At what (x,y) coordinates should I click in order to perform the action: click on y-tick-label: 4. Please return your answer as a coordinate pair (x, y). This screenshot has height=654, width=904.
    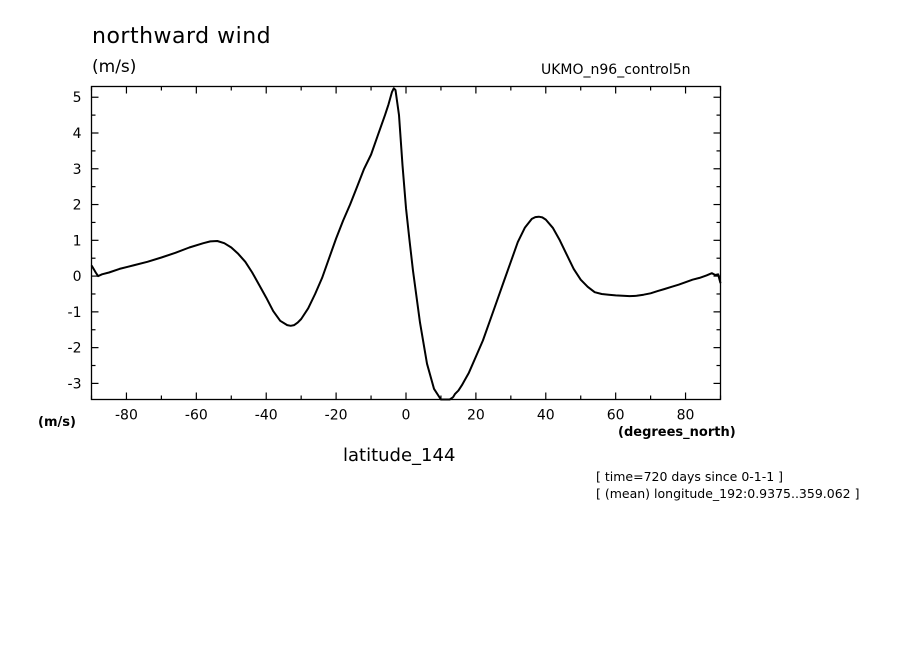
    Looking at the image, I should click on (77, 134).